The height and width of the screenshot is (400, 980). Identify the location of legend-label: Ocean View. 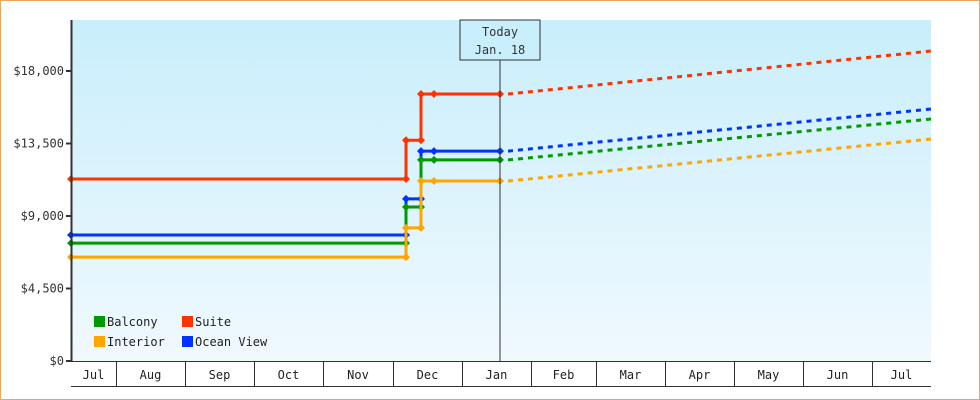
(231, 342).